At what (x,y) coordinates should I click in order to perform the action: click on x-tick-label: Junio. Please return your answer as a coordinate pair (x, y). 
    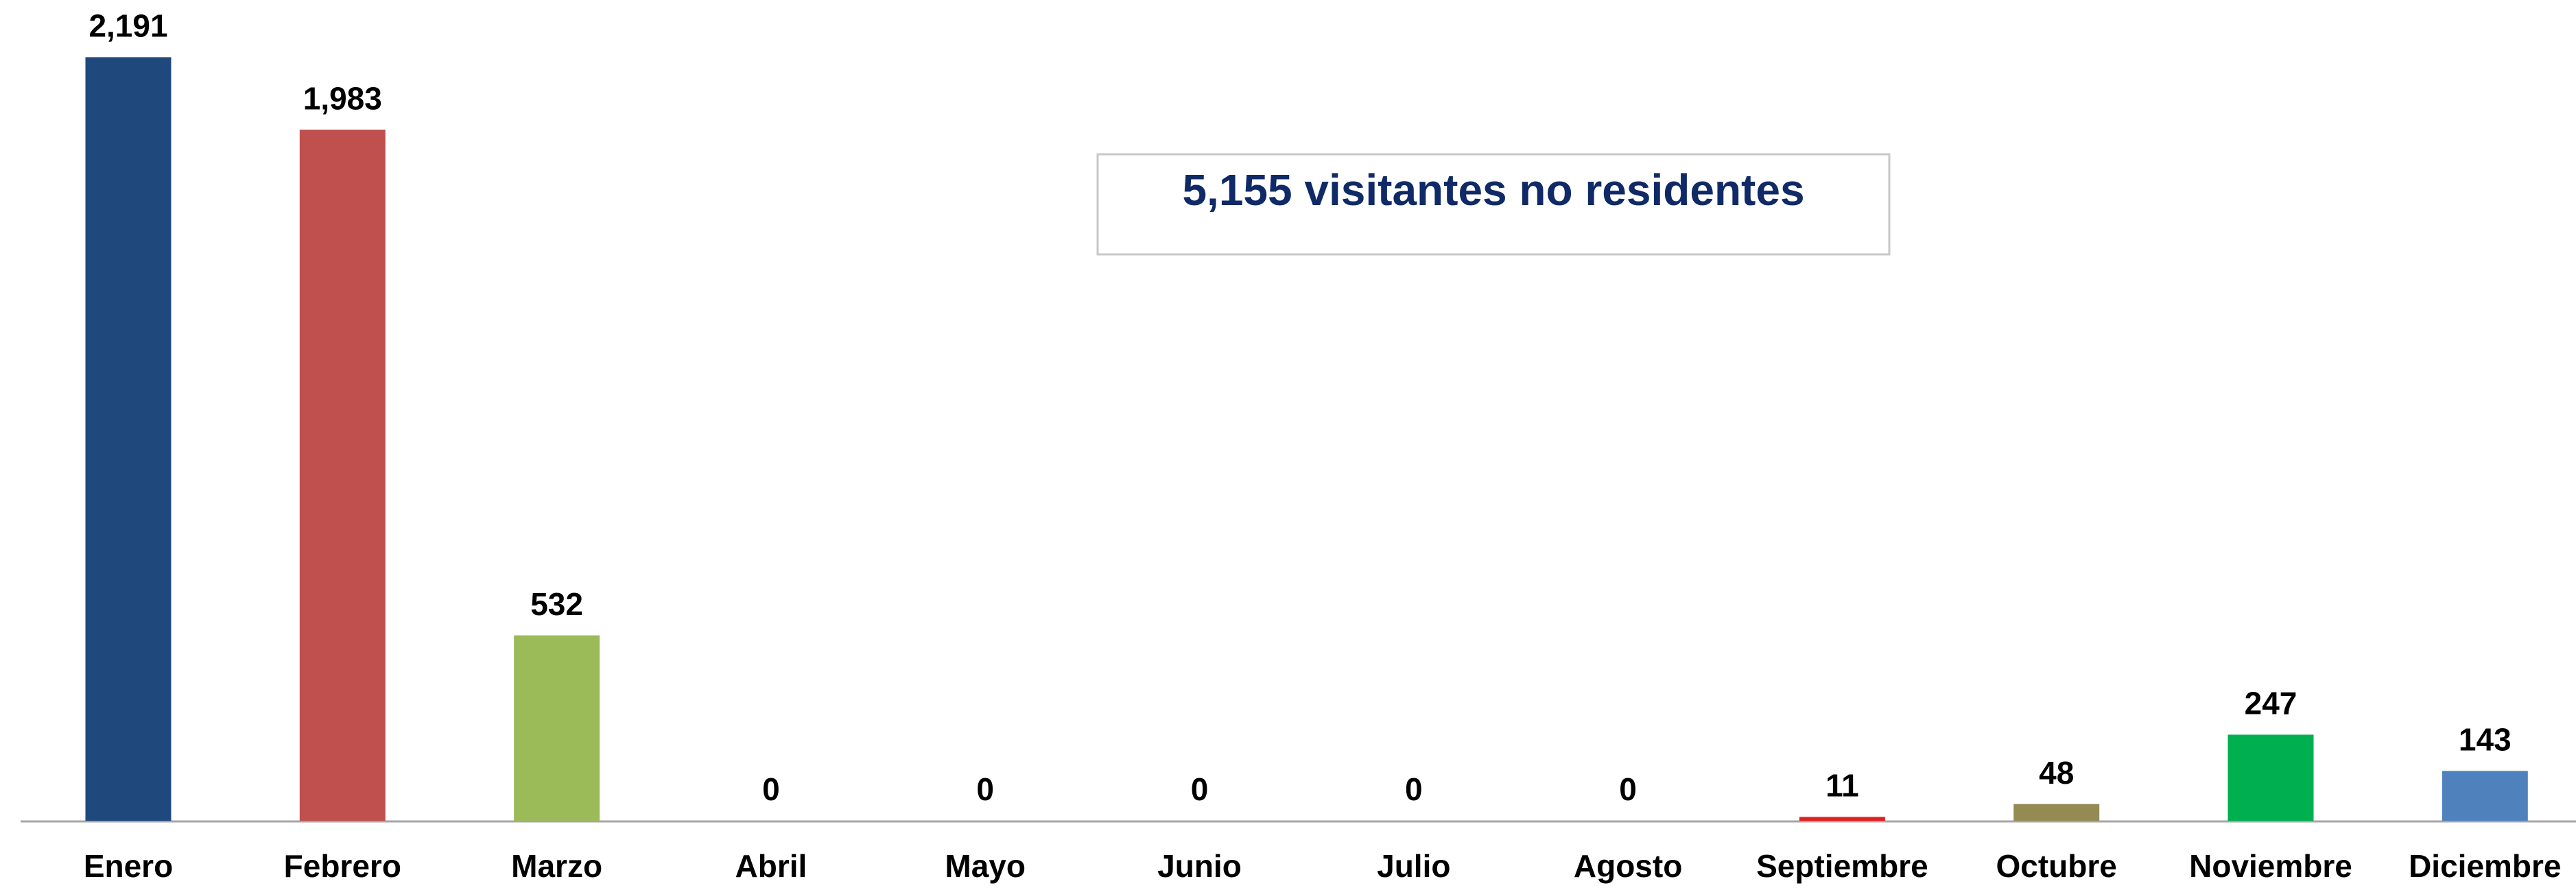
    Looking at the image, I should click on (1199, 866).